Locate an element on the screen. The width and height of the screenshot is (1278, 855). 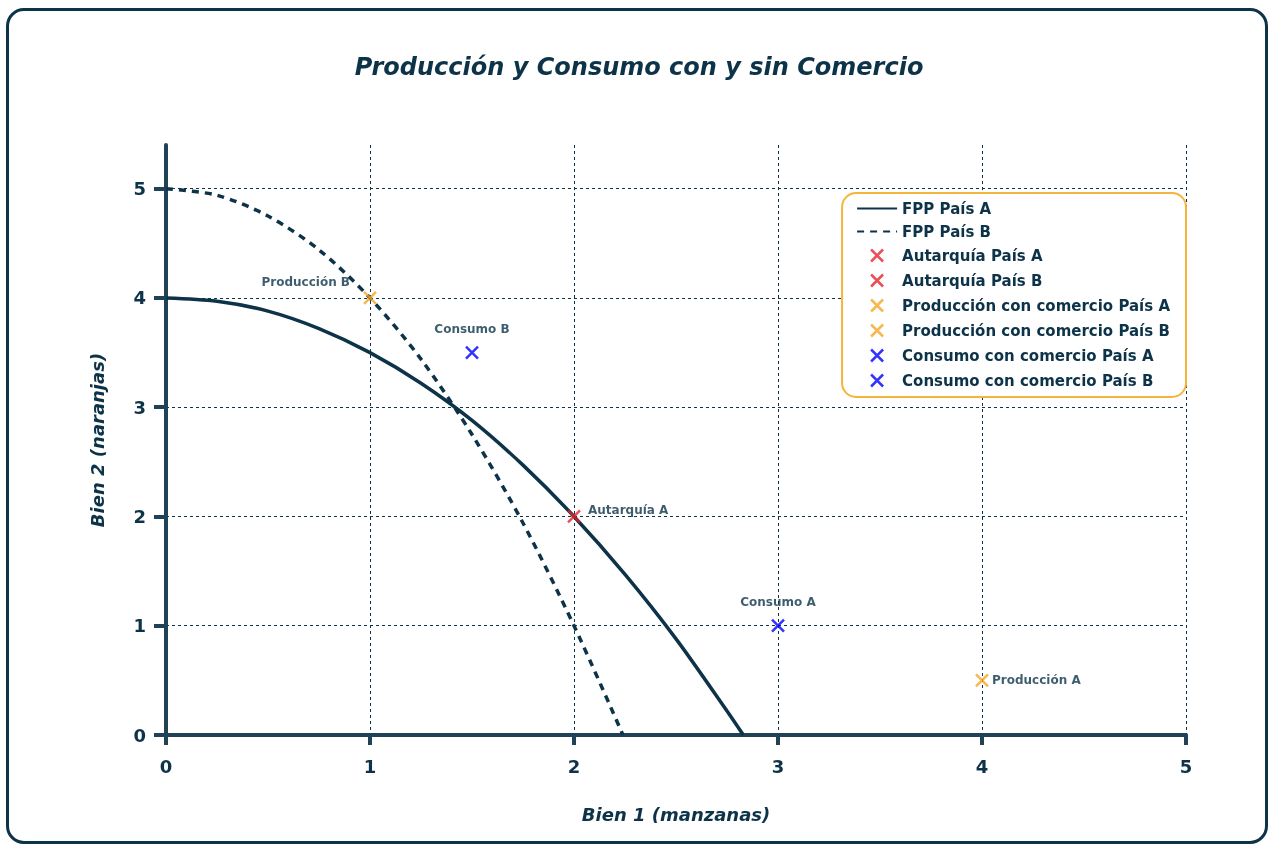
annotation: Producción B is located at coordinates (305, 281).